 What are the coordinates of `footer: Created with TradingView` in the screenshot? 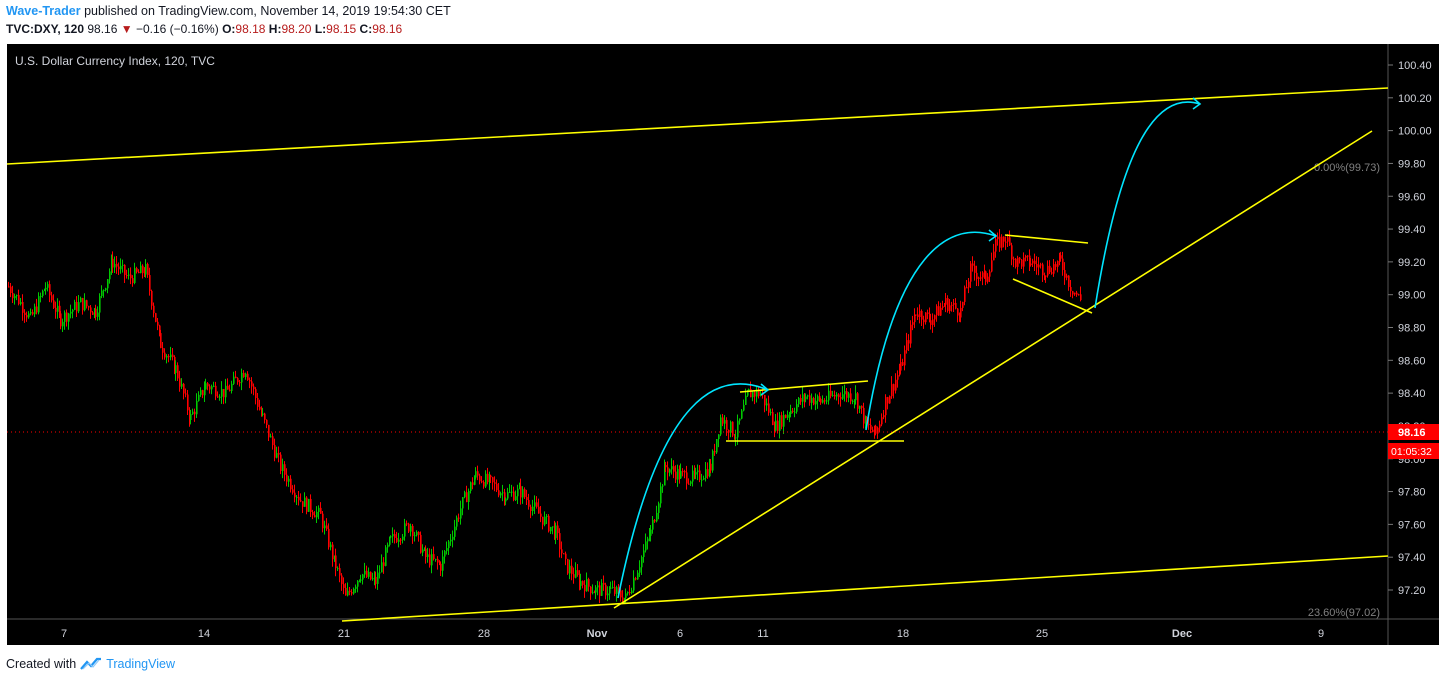 It's located at (90, 664).